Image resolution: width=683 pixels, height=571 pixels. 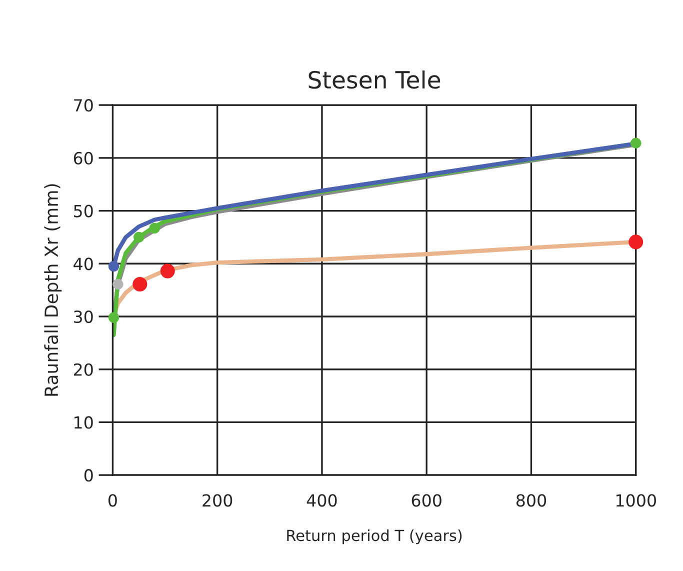 What do you see at coordinates (217, 500) in the screenshot?
I see `x-tick-label: 200` at bounding box center [217, 500].